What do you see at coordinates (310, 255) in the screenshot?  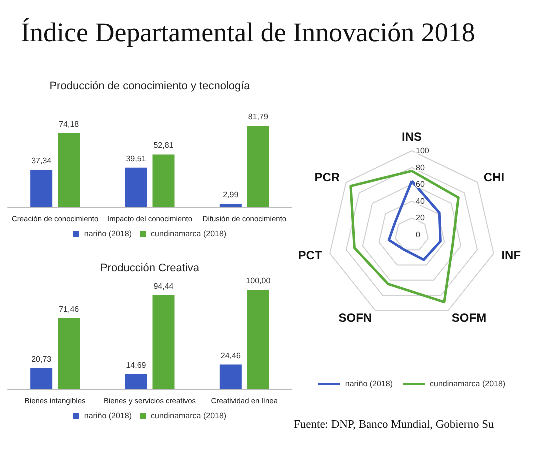 I see `spoke-label: PCT` at bounding box center [310, 255].